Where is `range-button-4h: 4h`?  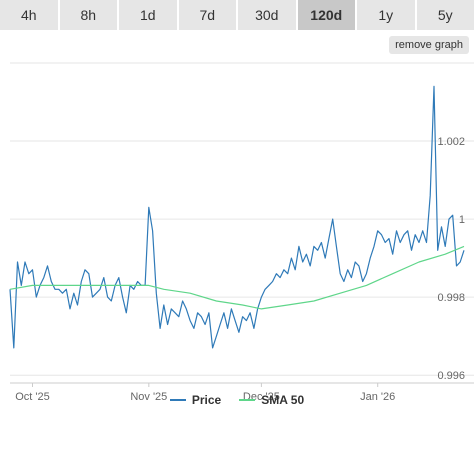 range-button-4h: 4h is located at coordinates (30, 15).